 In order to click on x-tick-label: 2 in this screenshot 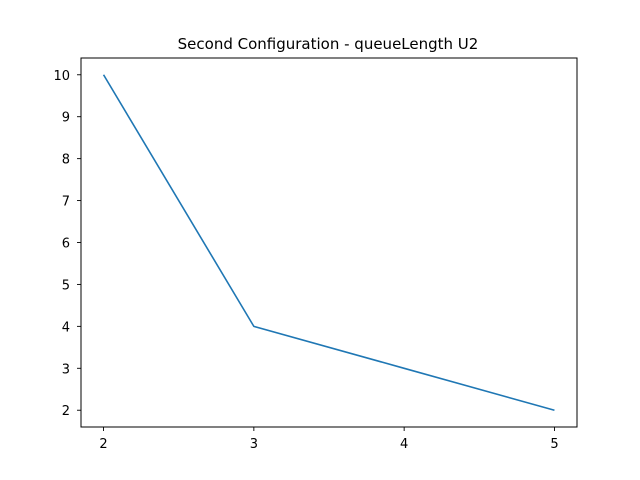, I will do `click(103, 444)`.